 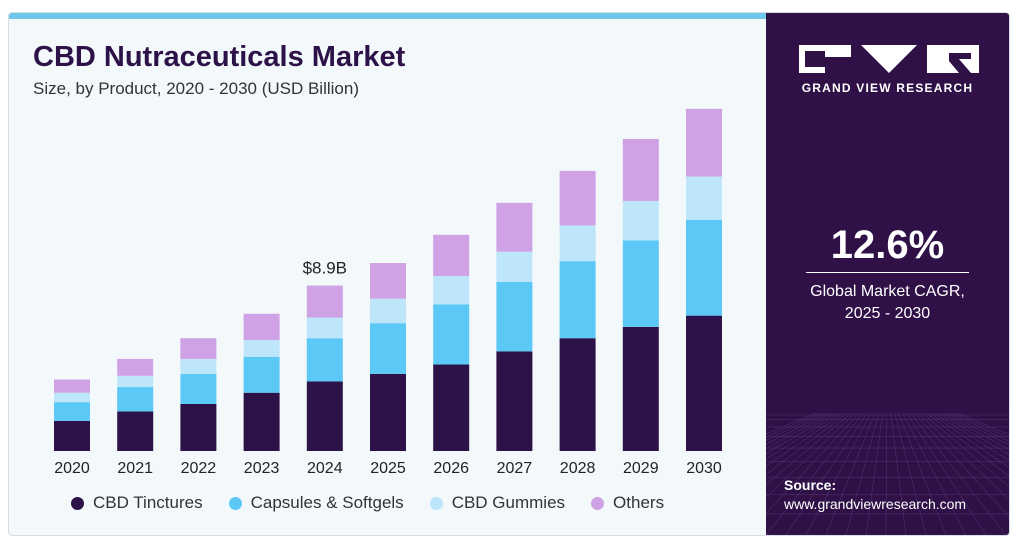 What do you see at coordinates (515, 468) in the screenshot?
I see `x-tick-label: 2027` at bounding box center [515, 468].